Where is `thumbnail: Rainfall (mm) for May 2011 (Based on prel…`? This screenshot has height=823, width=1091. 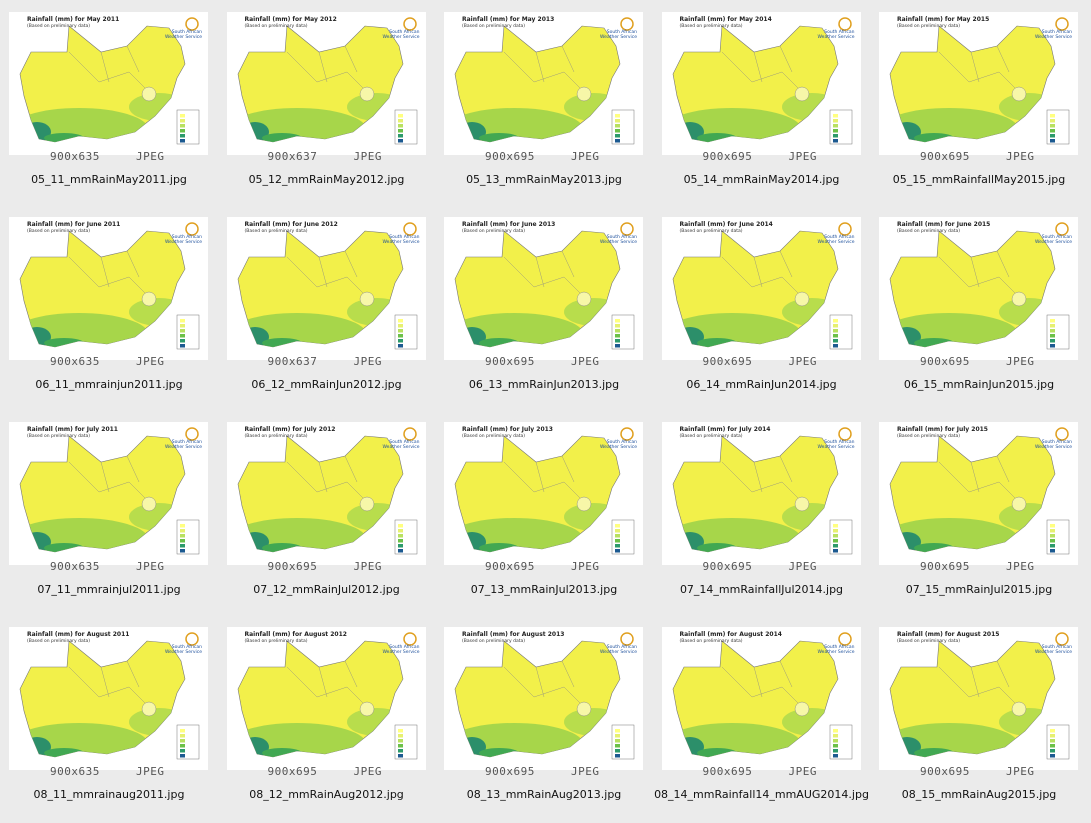 thumbnail: Rainfall (mm) for May 2011 (Based on prel… is located at coordinates (108, 83).